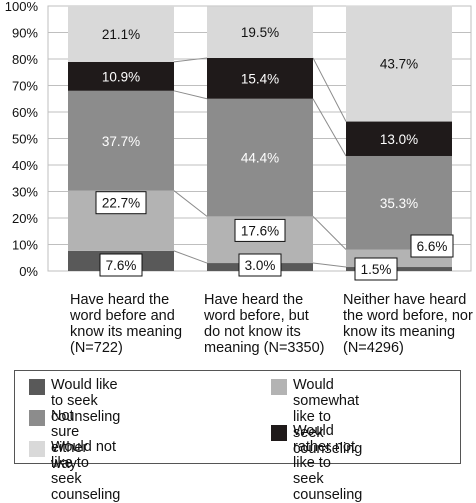 The image size is (476, 503). I want to click on y-tick-label: 40%, so click(25, 165).